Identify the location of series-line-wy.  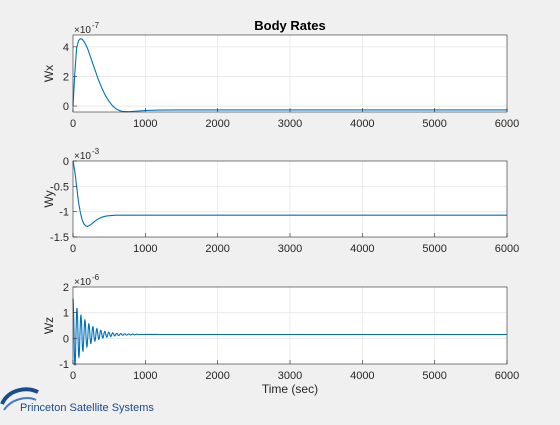
(289, 193).